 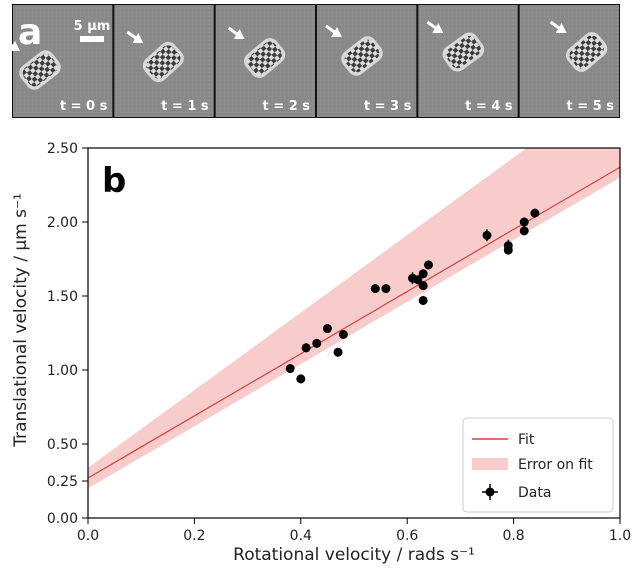 I want to click on x-tick-label: 0.8, so click(x=513, y=536).